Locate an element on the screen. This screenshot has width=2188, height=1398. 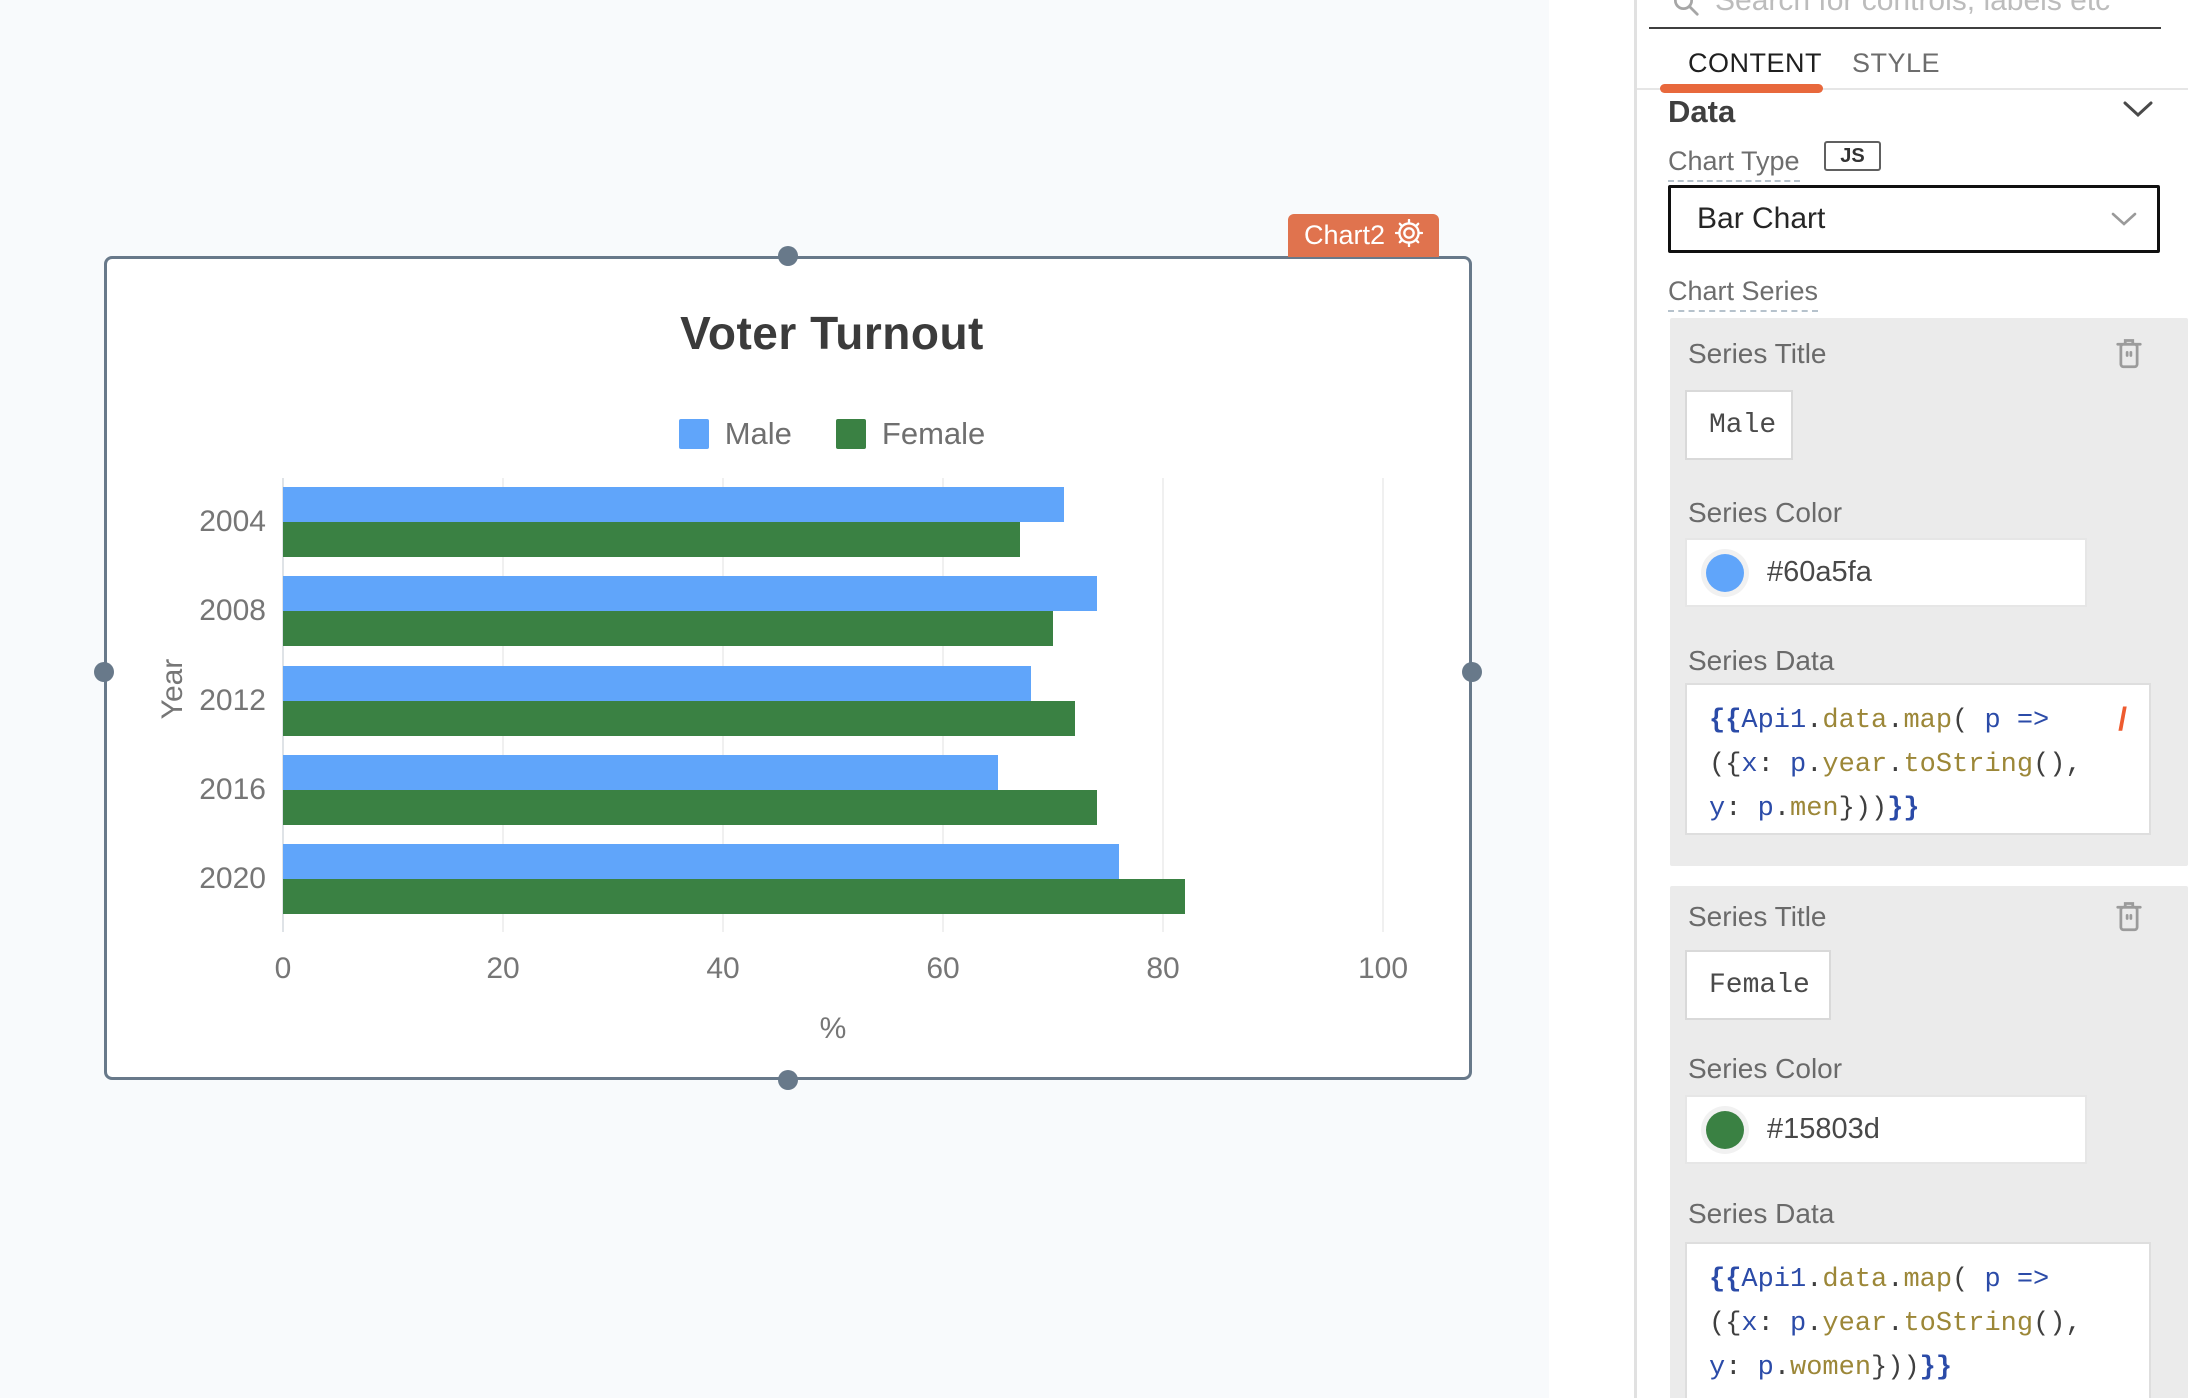
section-header-data: Data is located at coordinates (1702, 111).